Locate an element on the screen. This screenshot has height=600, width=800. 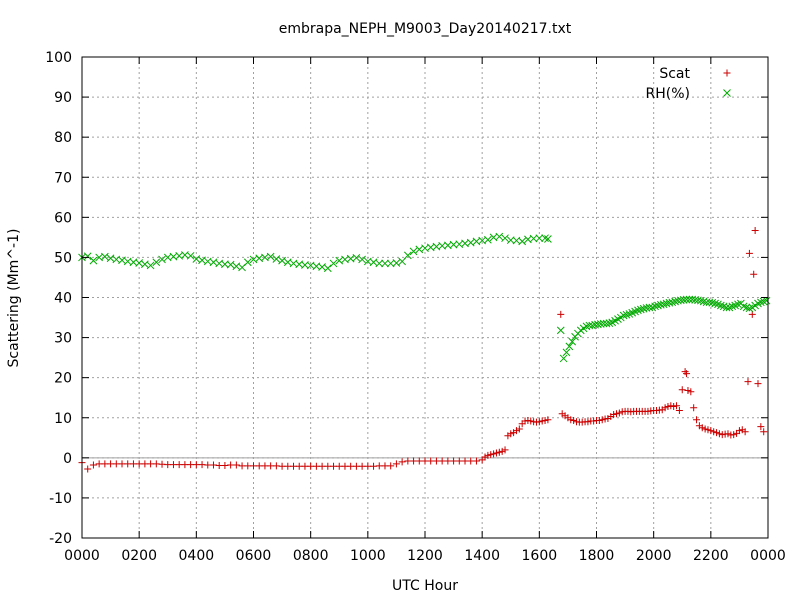
x-tick-label: 0800 is located at coordinates (311, 556).